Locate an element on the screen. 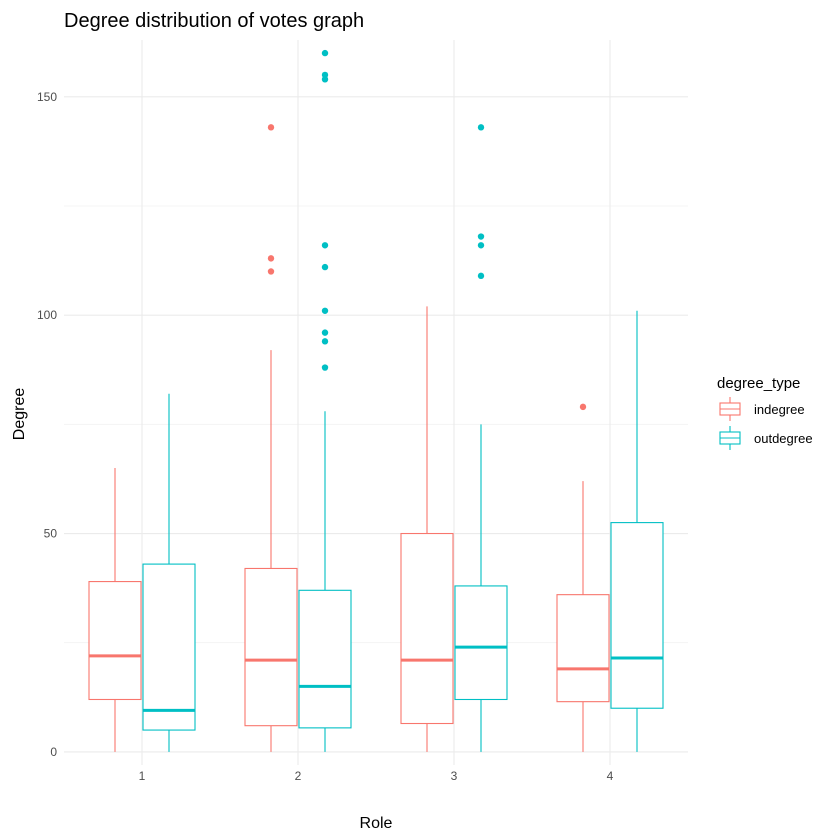 This screenshot has height=840, width=840. legend-title: degree_type is located at coordinates (758, 383).